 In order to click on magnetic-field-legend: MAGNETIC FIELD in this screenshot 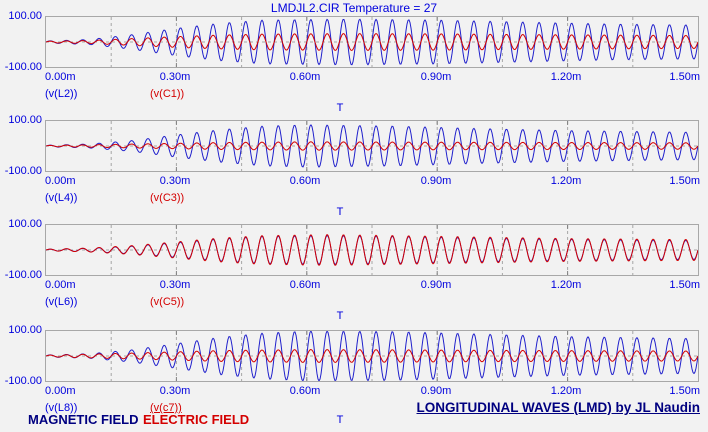, I will do `click(83, 419)`.